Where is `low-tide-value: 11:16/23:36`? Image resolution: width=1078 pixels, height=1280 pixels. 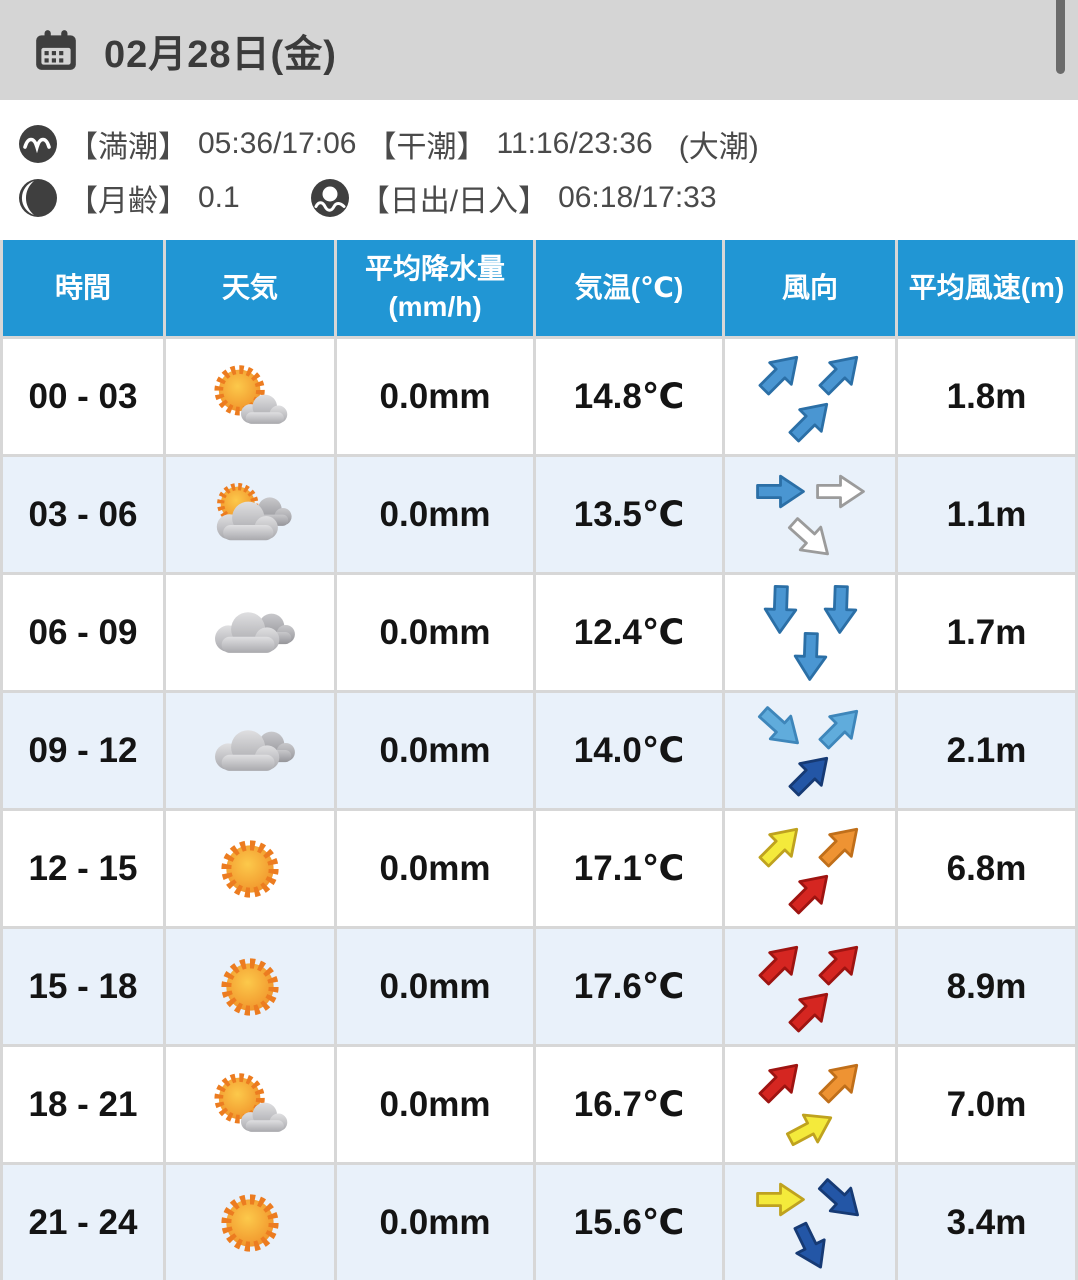
low-tide-value: 11:16/23:36 is located at coordinates (574, 143).